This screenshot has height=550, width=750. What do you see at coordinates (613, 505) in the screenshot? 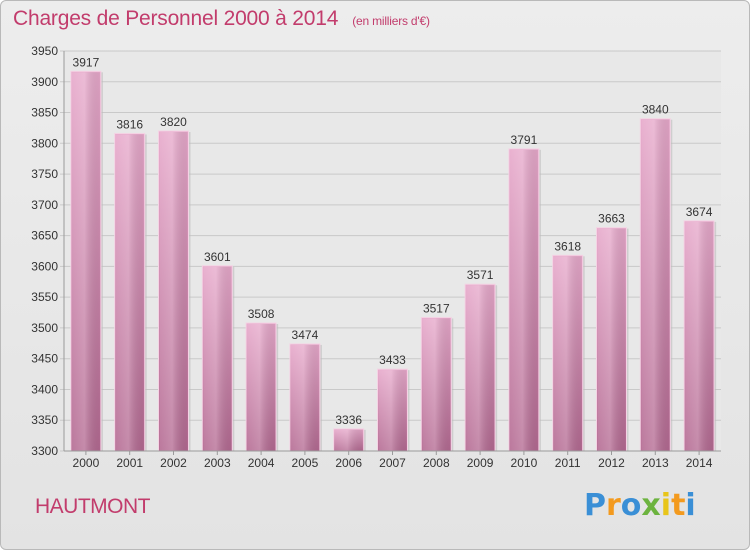
I see `logo-letter: r` at bounding box center [613, 505].